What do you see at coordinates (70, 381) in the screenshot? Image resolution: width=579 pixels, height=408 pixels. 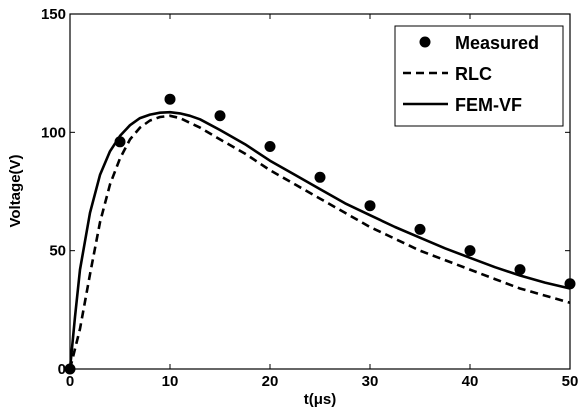 I see `x-tick-label: 0` at bounding box center [70, 381].